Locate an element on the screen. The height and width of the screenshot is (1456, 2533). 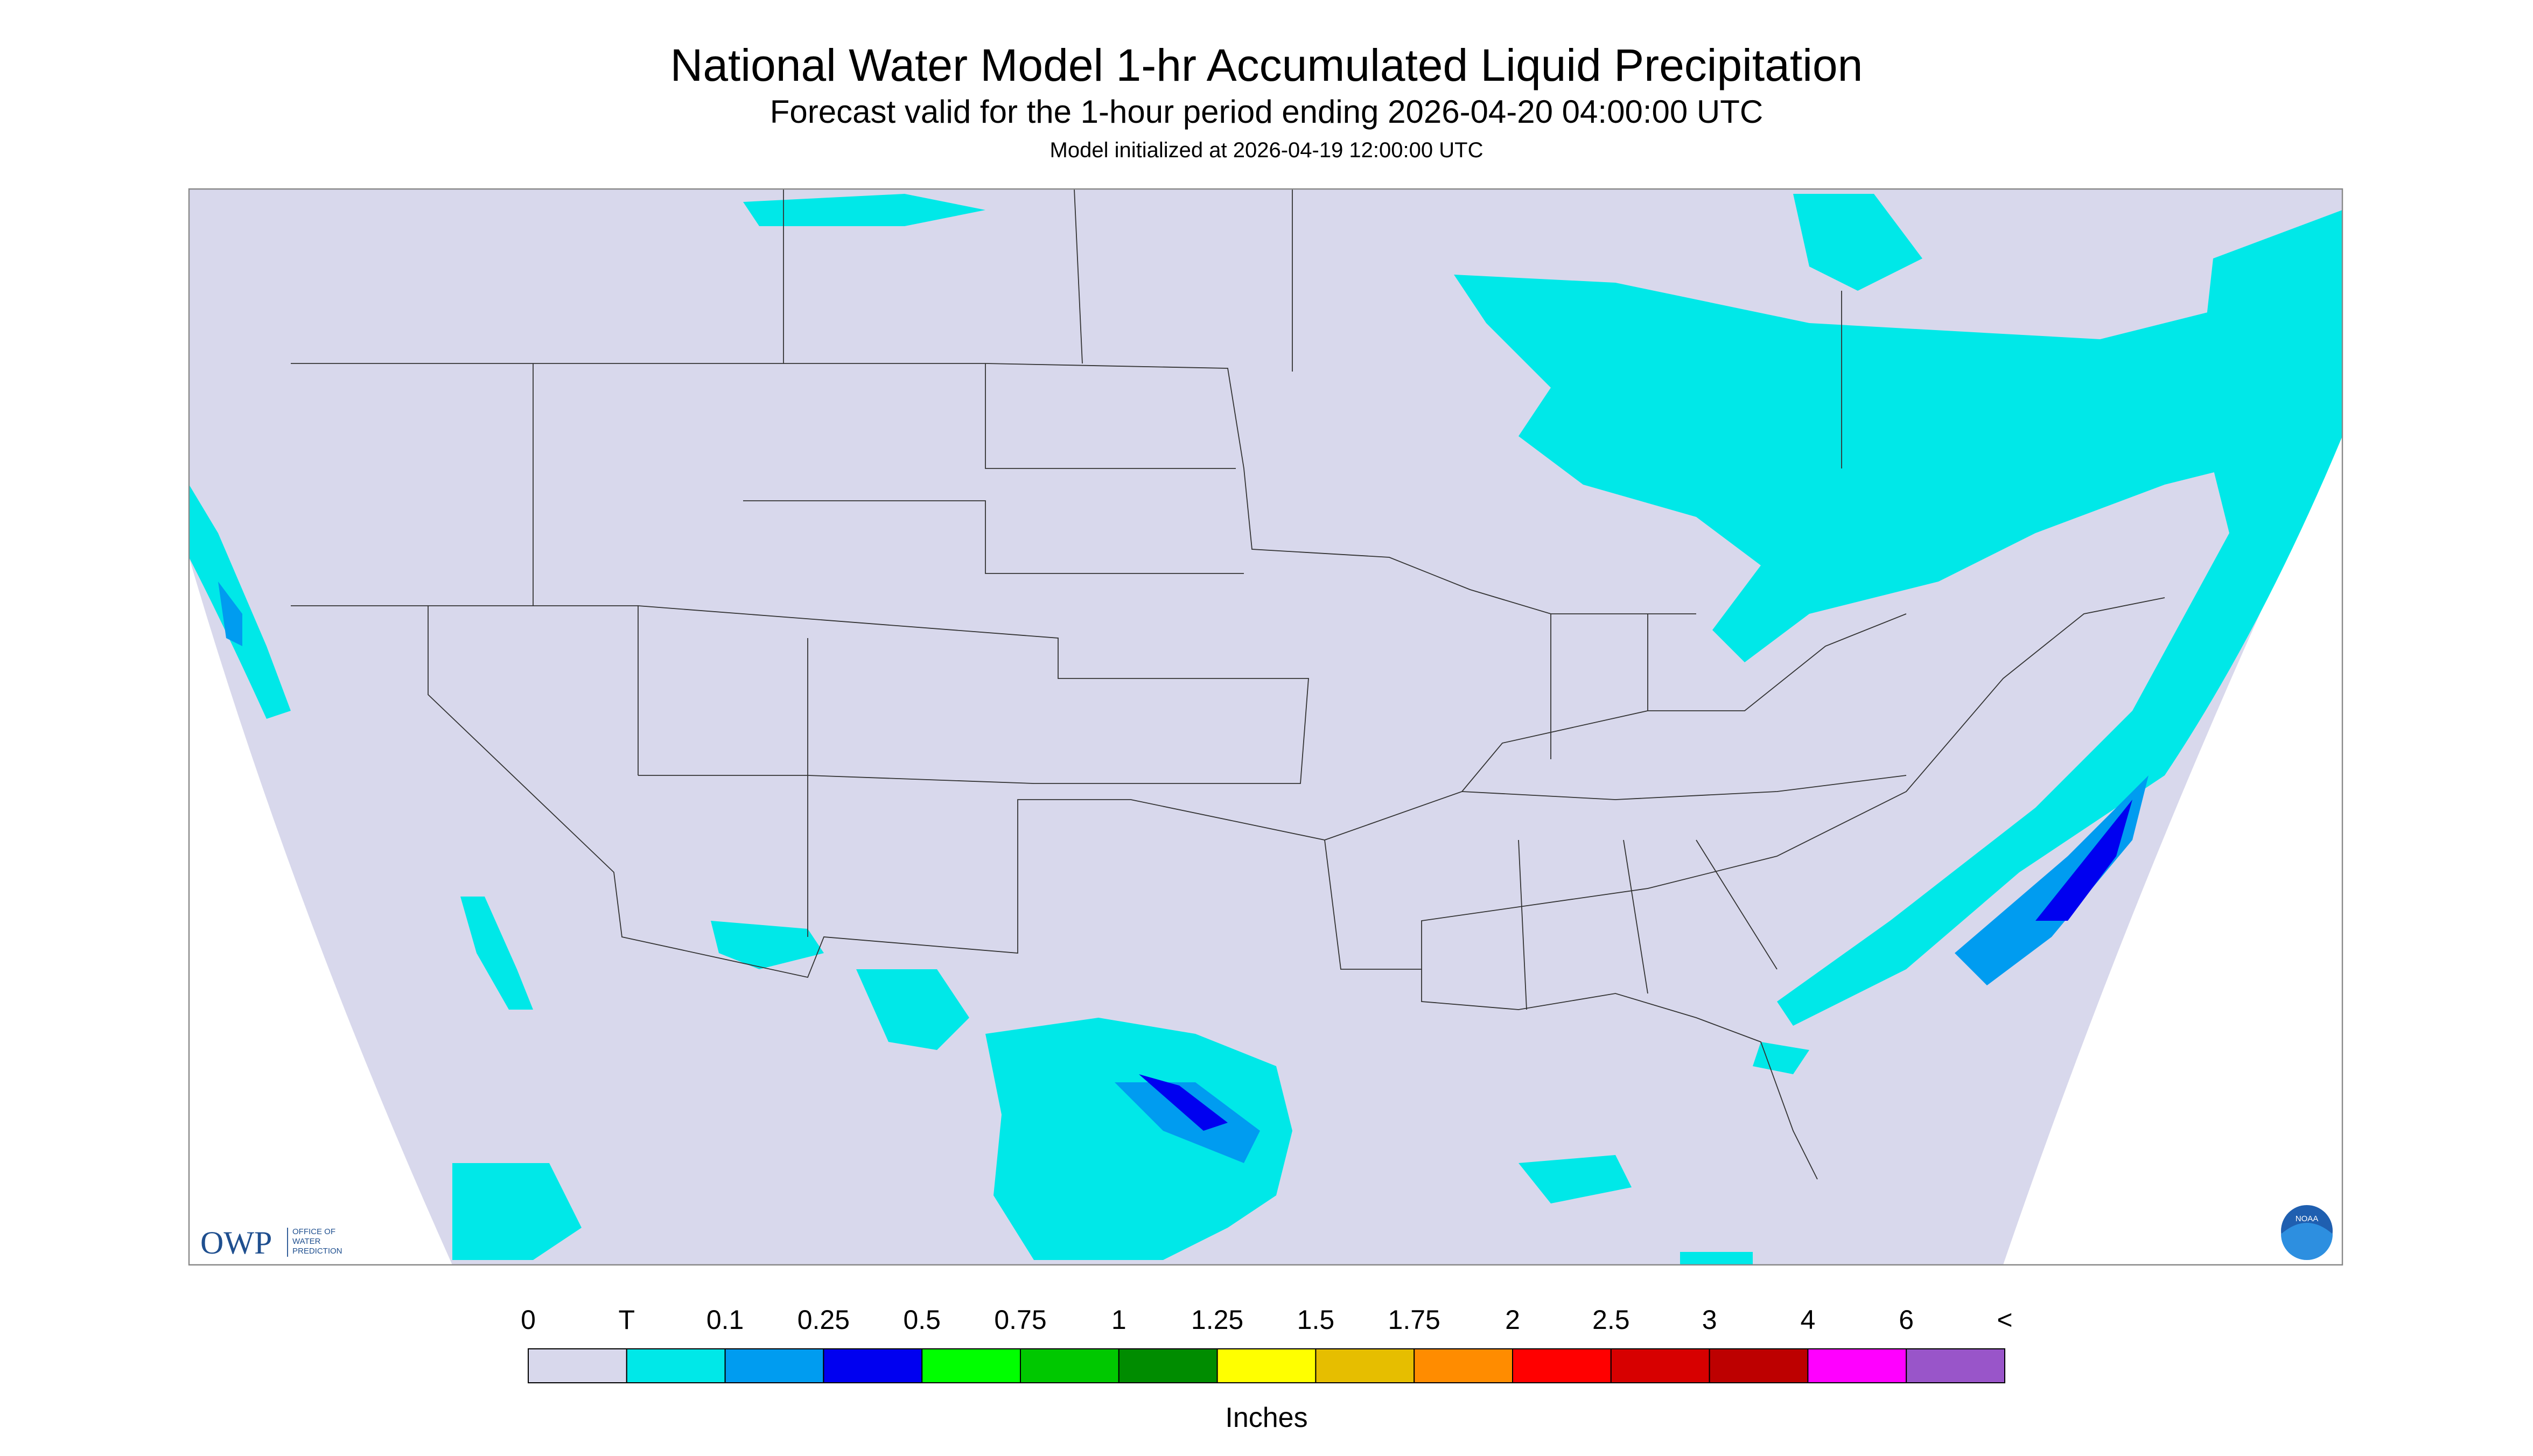
legend-label: 0.75 is located at coordinates (1020, 1320).